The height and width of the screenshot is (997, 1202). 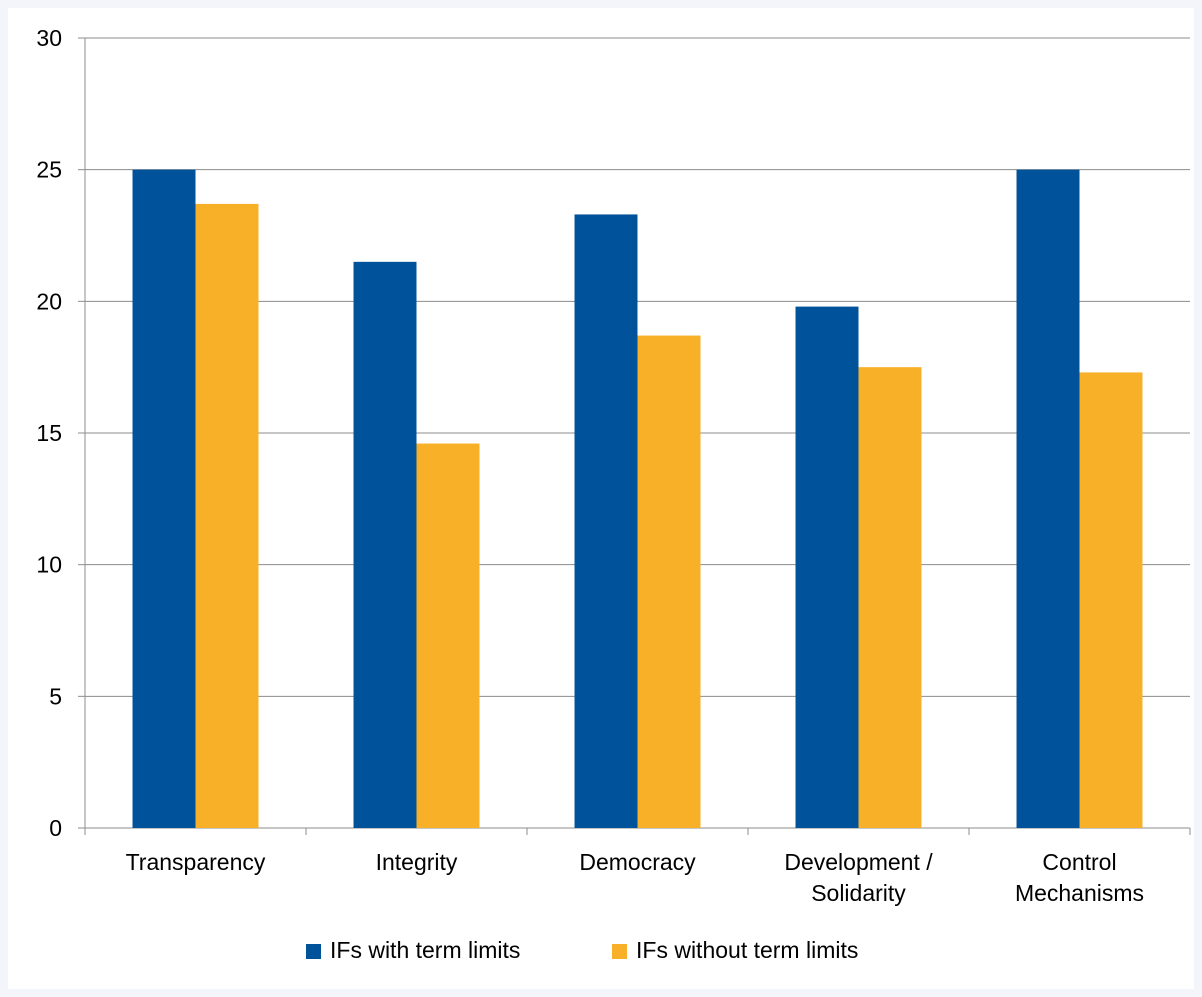 What do you see at coordinates (425, 950) in the screenshot?
I see `legend-label: IFs with term limits` at bounding box center [425, 950].